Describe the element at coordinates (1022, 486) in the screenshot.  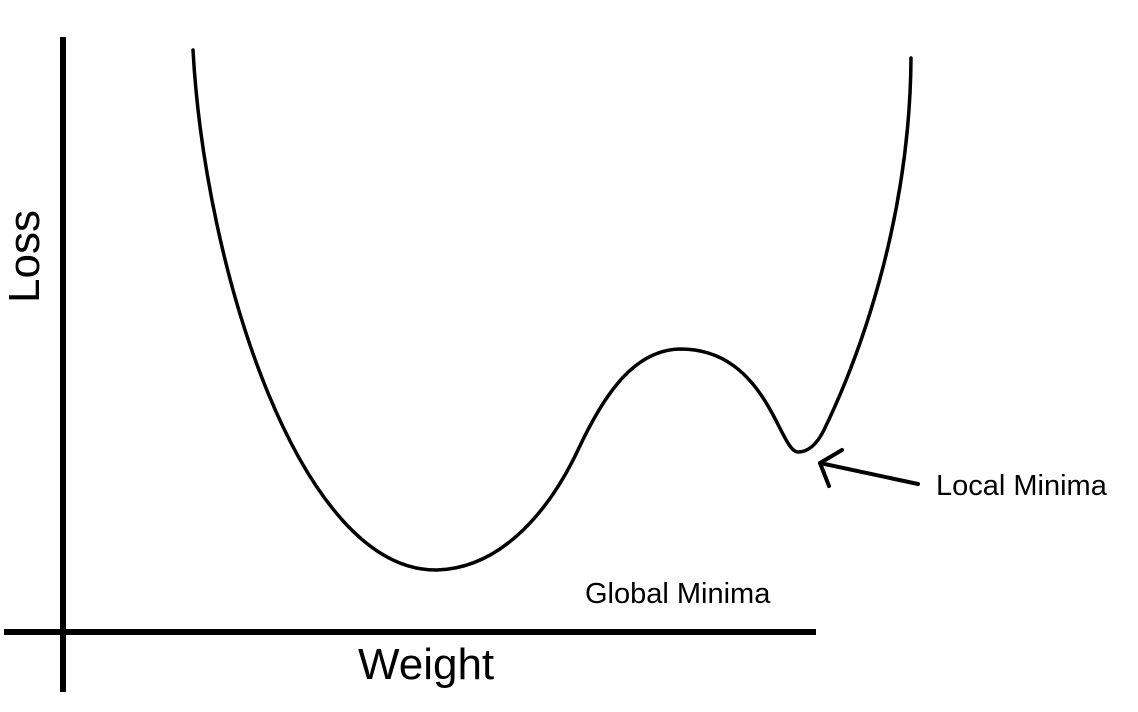
I see `local-minima-label: Local Minima` at that location.